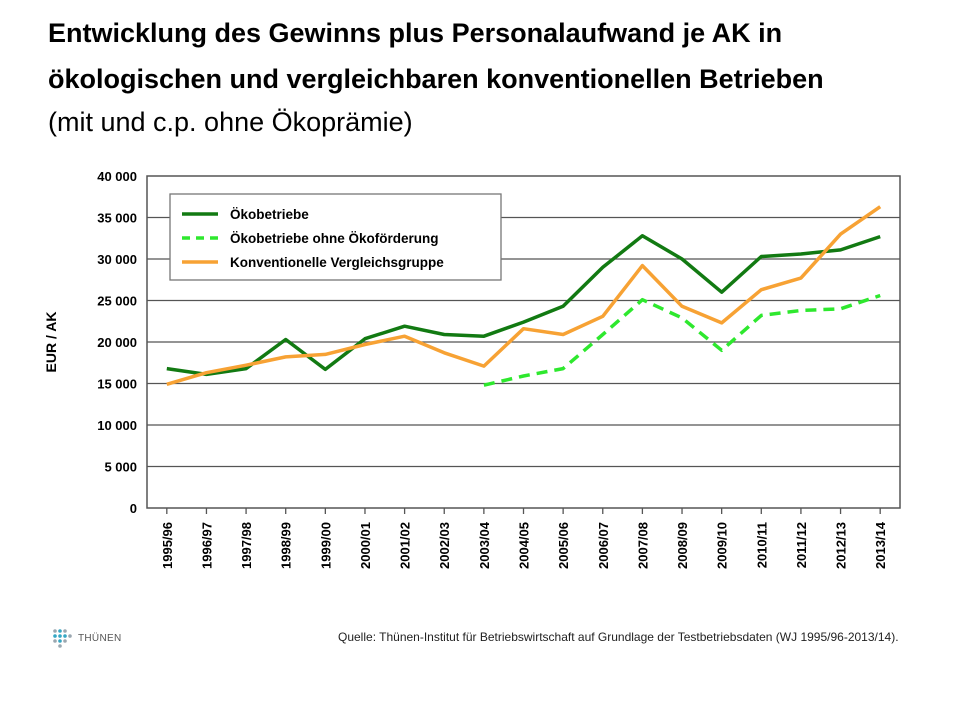 The height and width of the screenshot is (720, 960). Describe the element at coordinates (117, 176) in the screenshot. I see `y-tick-label: 40 000` at that location.